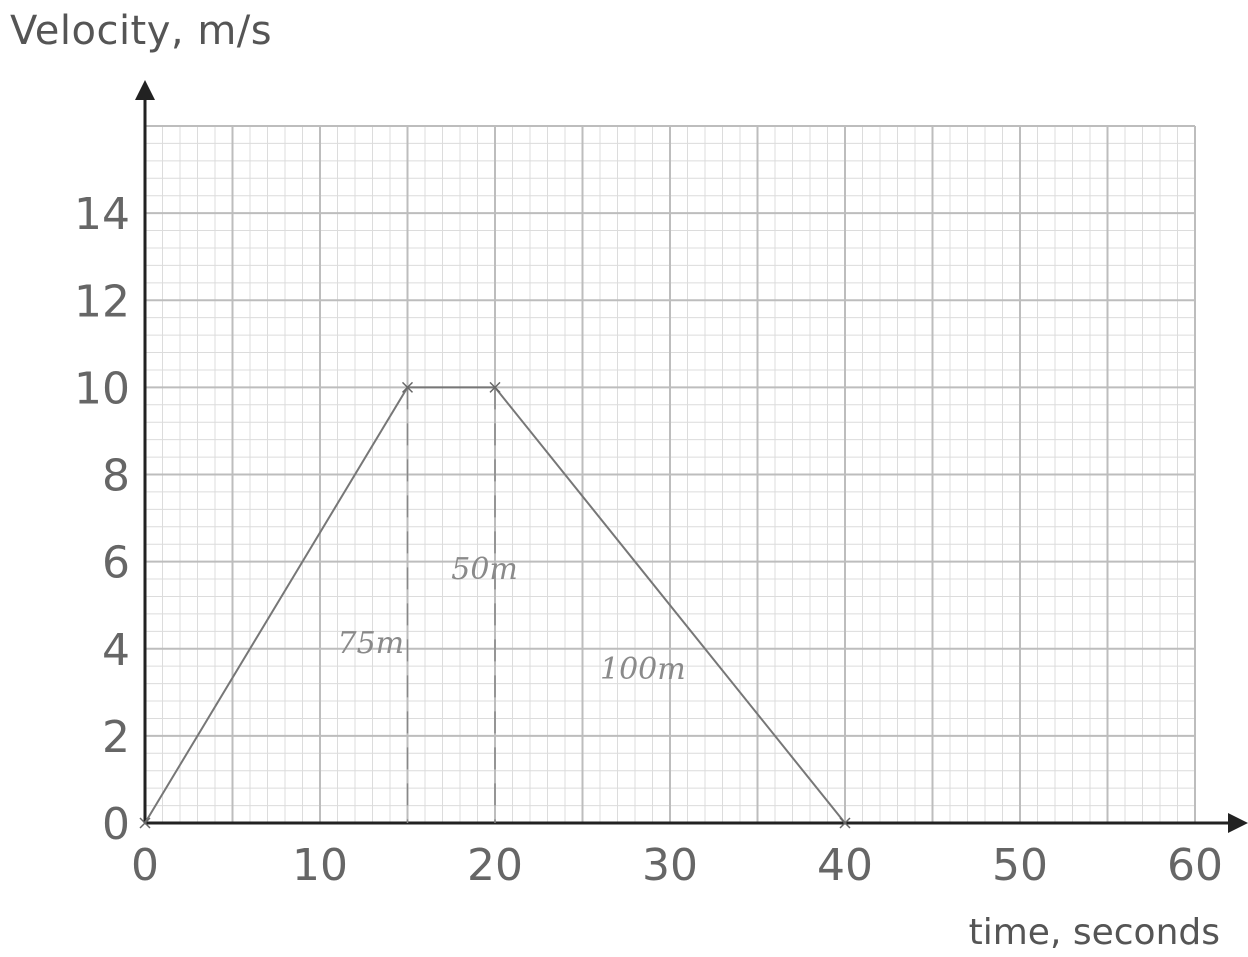 This screenshot has height=957, width=1248. What do you see at coordinates (1094, 932) in the screenshot?
I see `x-axis-label: time, seconds` at bounding box center [1094, 932].